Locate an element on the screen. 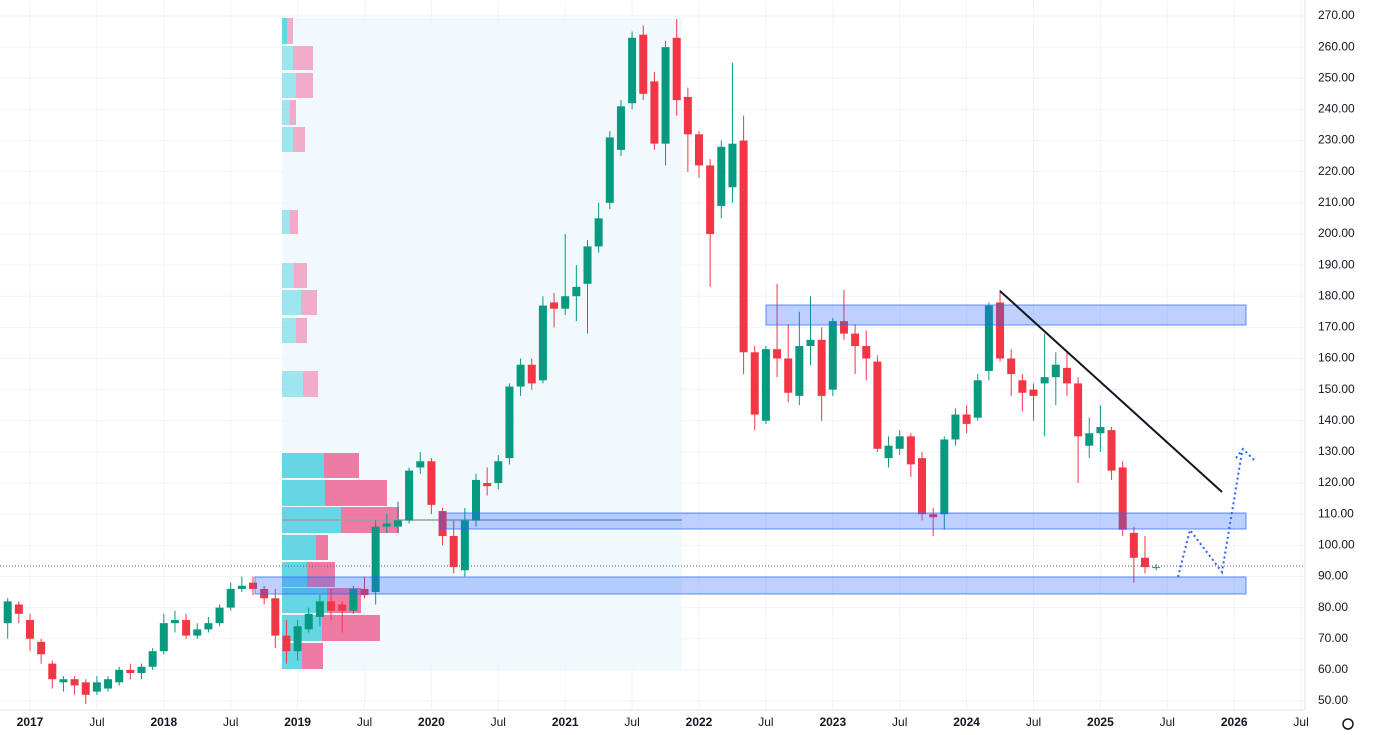 Image resolution: width=1374 pixels, height=735 pixels. y-tick-label: 240.00 is located at coordinates (1336, 109).